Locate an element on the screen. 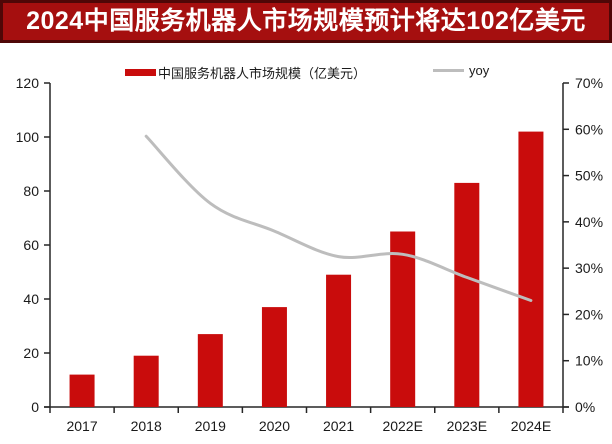 Image resolution: width=612 pixels, height=444 pixels. left-axis-tick-label: 0 is located at coordinates (35, 407).